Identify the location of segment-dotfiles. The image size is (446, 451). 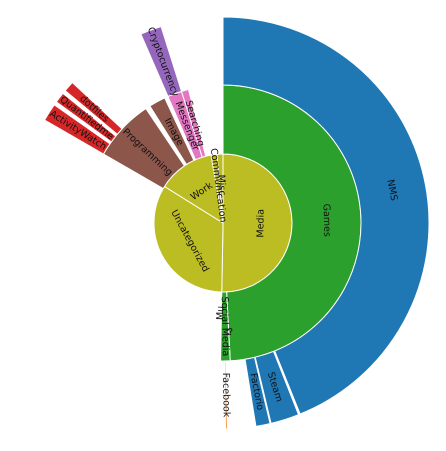
(93, 108).